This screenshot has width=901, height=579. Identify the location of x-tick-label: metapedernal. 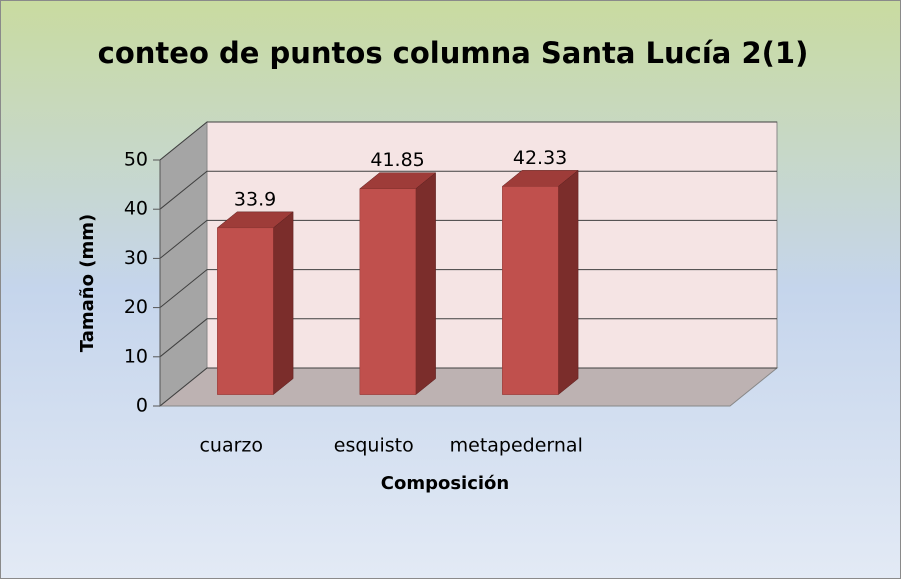
(516, 446).